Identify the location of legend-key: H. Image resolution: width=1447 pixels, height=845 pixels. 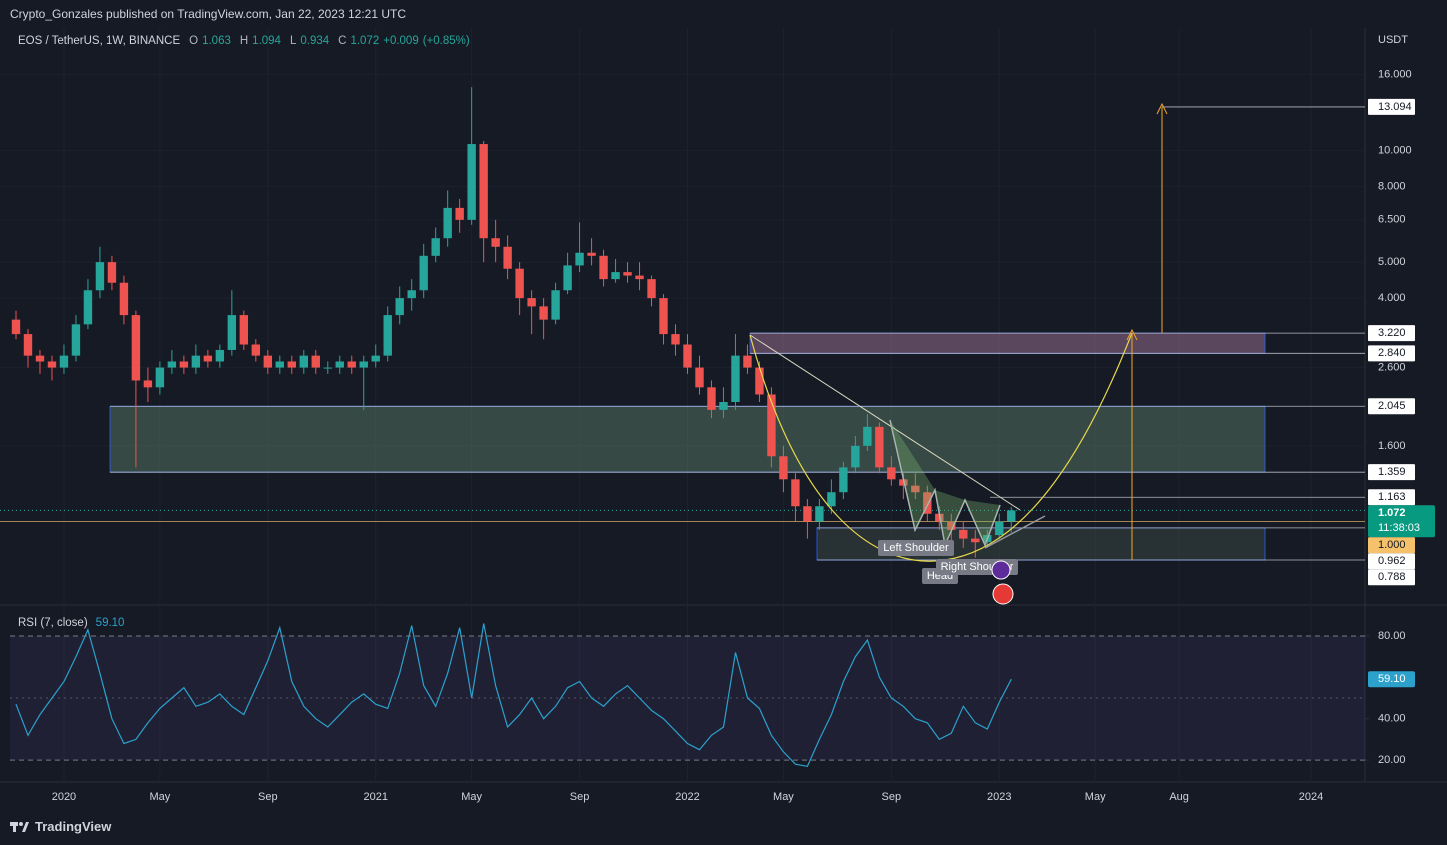
(244, 41).